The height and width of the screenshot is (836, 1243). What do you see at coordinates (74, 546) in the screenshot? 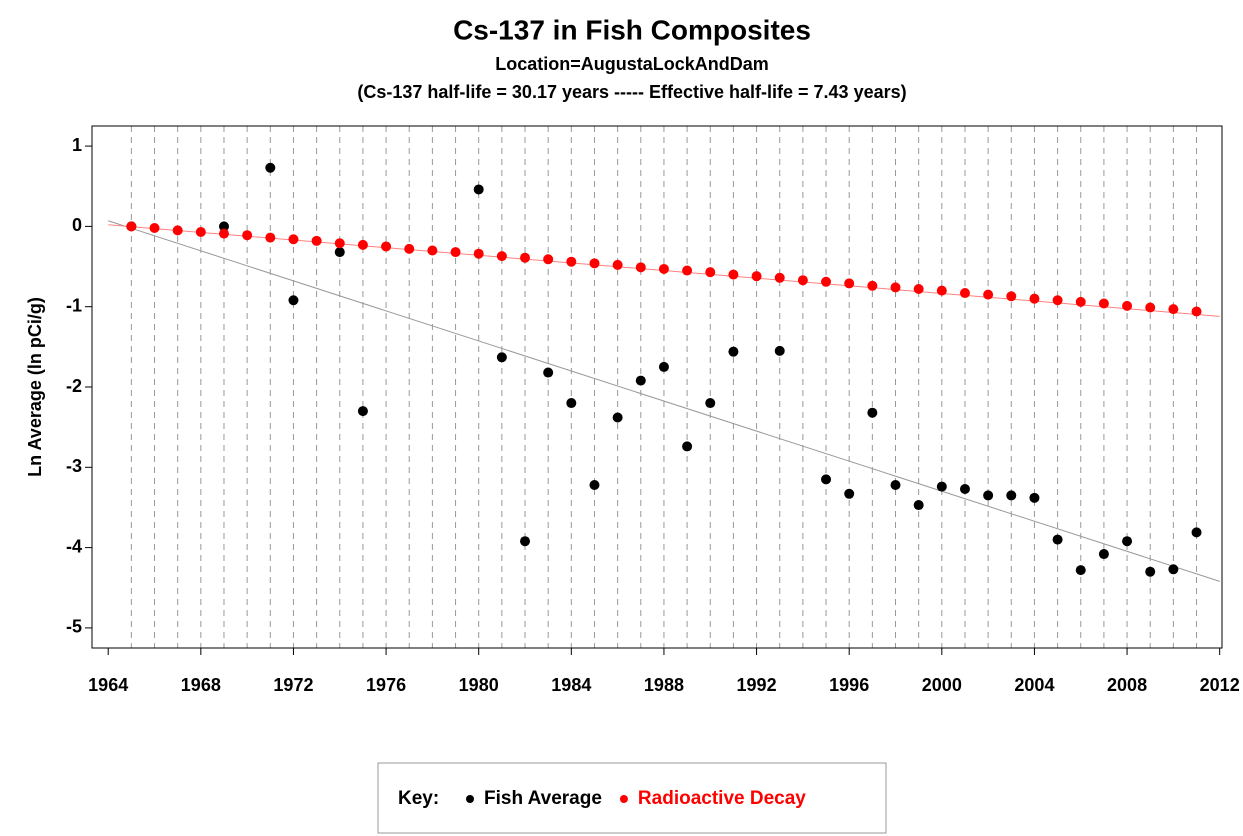
I see `y-tick-label: -4` at bounding box center [74, 546].